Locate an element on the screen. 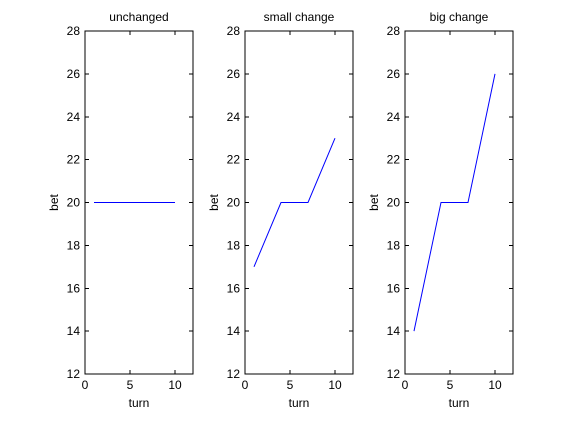 This screenshot has width=561, height=425. subplot-title: unchanged is located at coordinates (138, 17).